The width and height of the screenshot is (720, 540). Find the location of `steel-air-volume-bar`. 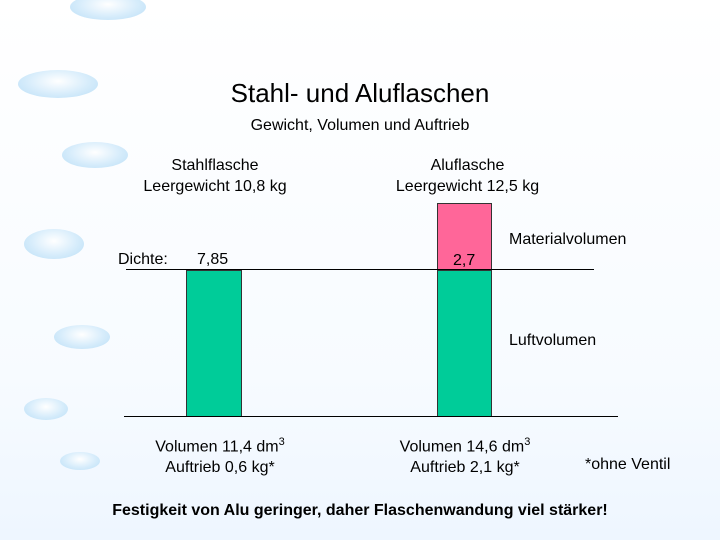

steel-air-volume-bar is located at coordinates (214, 343).